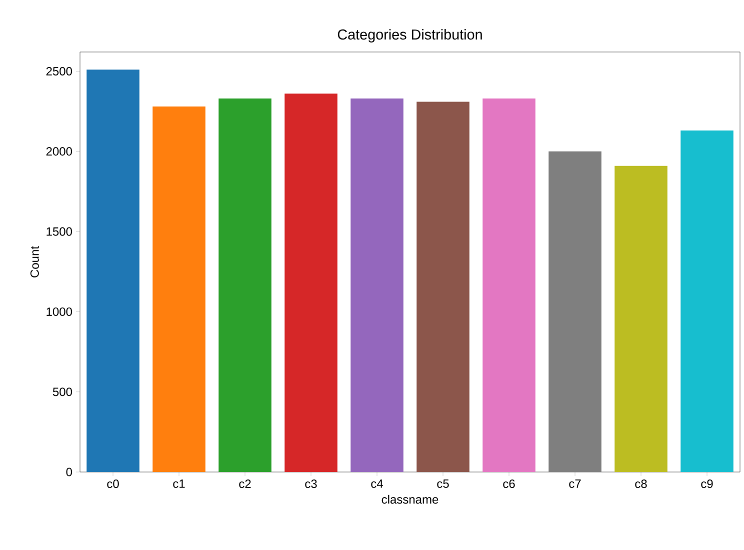 The image size is (744, 550). I want to click on y-tick-label: 2000, so click(59, 151).